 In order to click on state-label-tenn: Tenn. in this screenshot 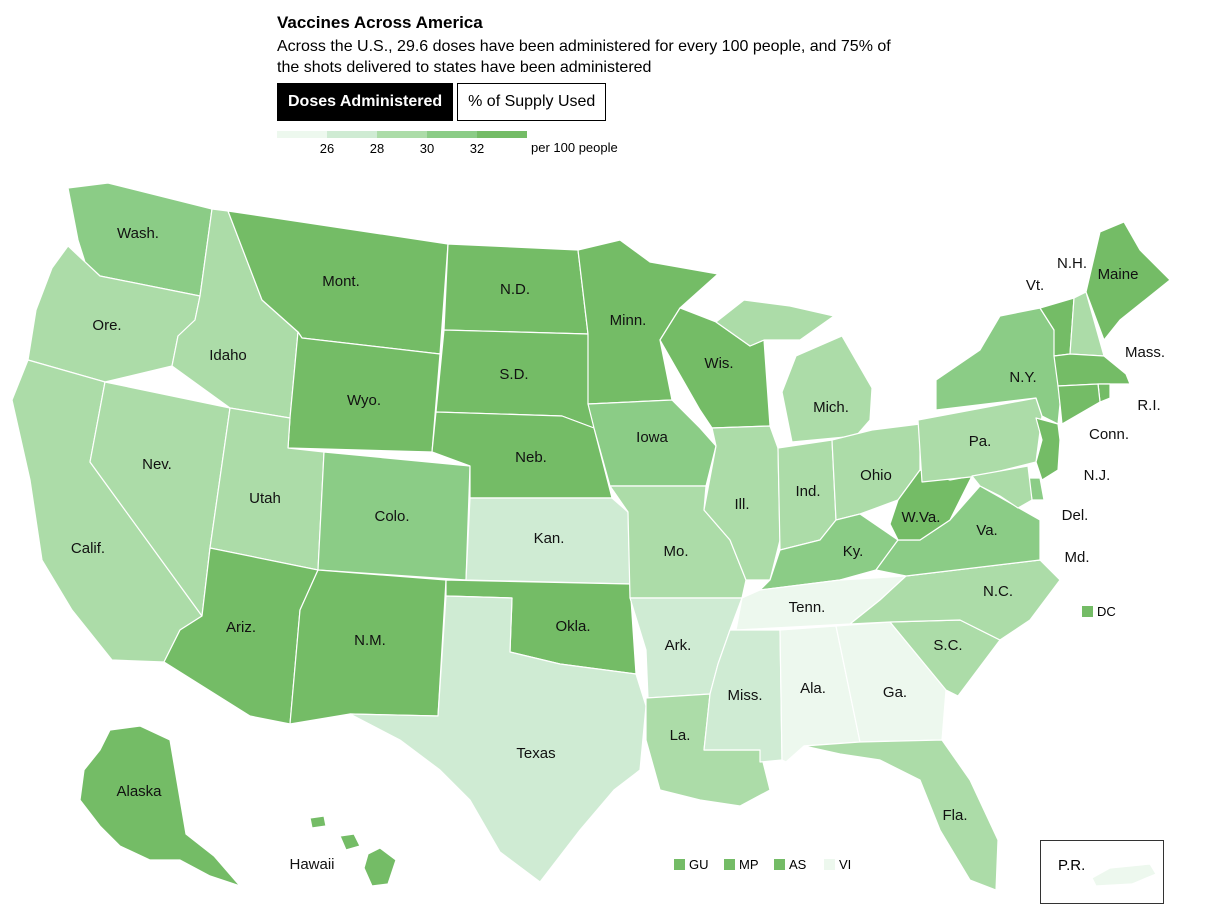, I will do `click(807, 607)`.